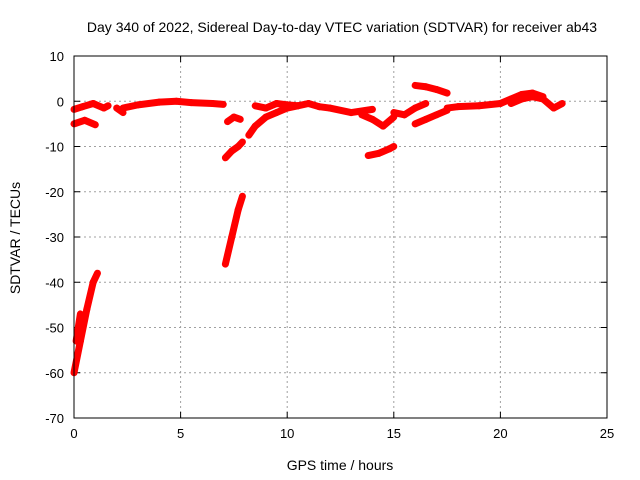 The image size is (640, 480). I want to click on x-tick-label: 20, so click(500, 433).